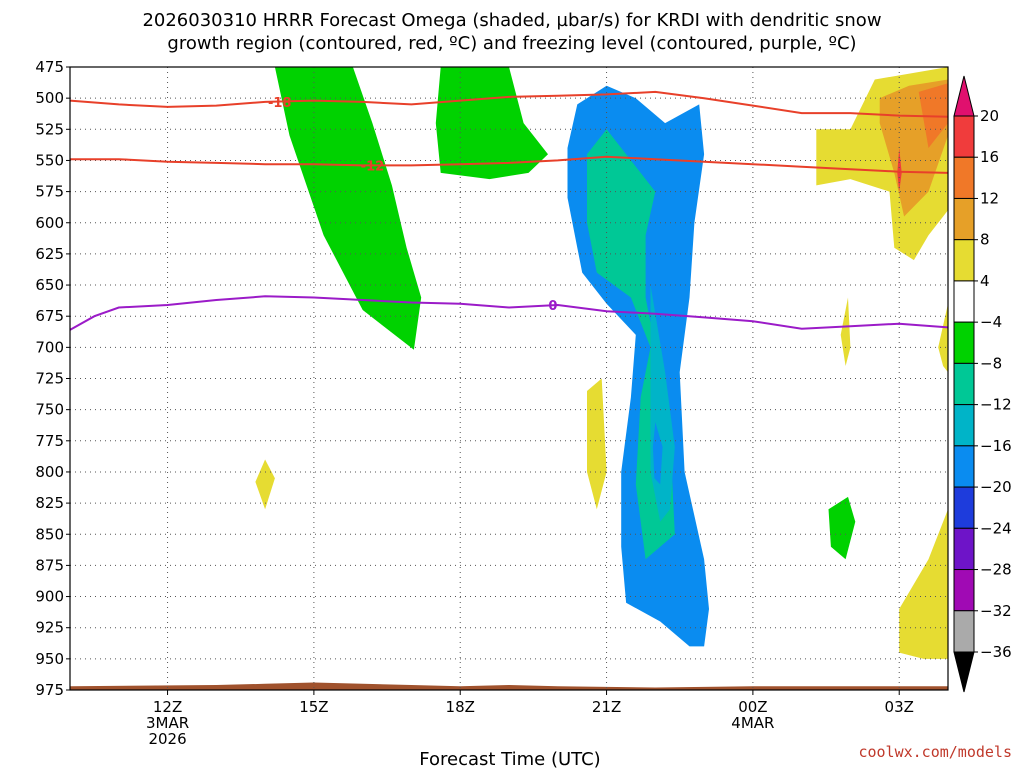 The width and height of the screenshot is (1024, 768). What do you see at coordinates (49, 441) in the screenshot?
I see `y-tick-label: 775` at bounding box center [49, 441].